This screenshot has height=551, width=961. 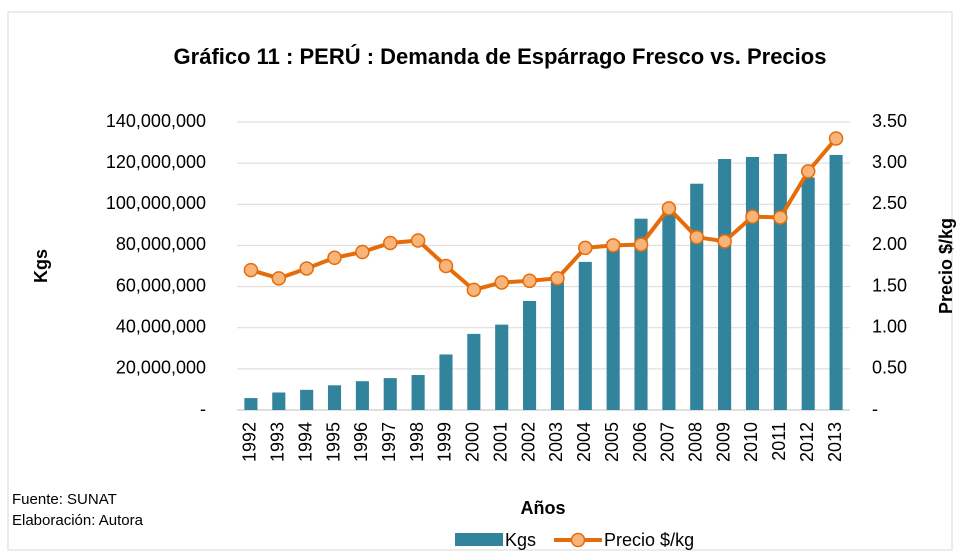 I want to click on x-tick-label: 2001, so click(x=500, y=442).